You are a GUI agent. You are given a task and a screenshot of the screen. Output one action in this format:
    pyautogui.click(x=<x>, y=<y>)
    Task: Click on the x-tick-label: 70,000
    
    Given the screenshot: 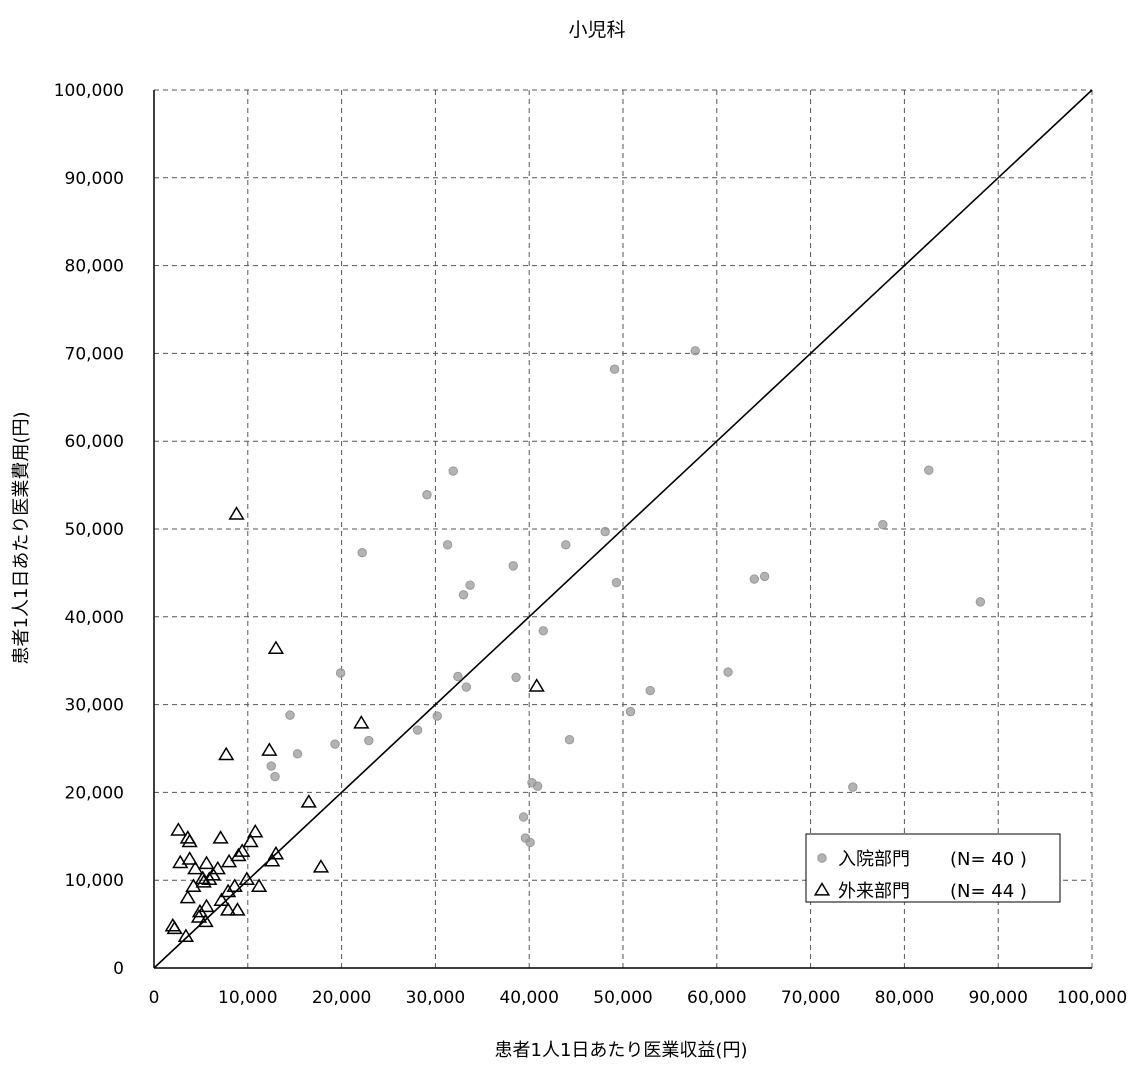 What is the action you would take?
    pyautogui.click(x=810, y=998)
    